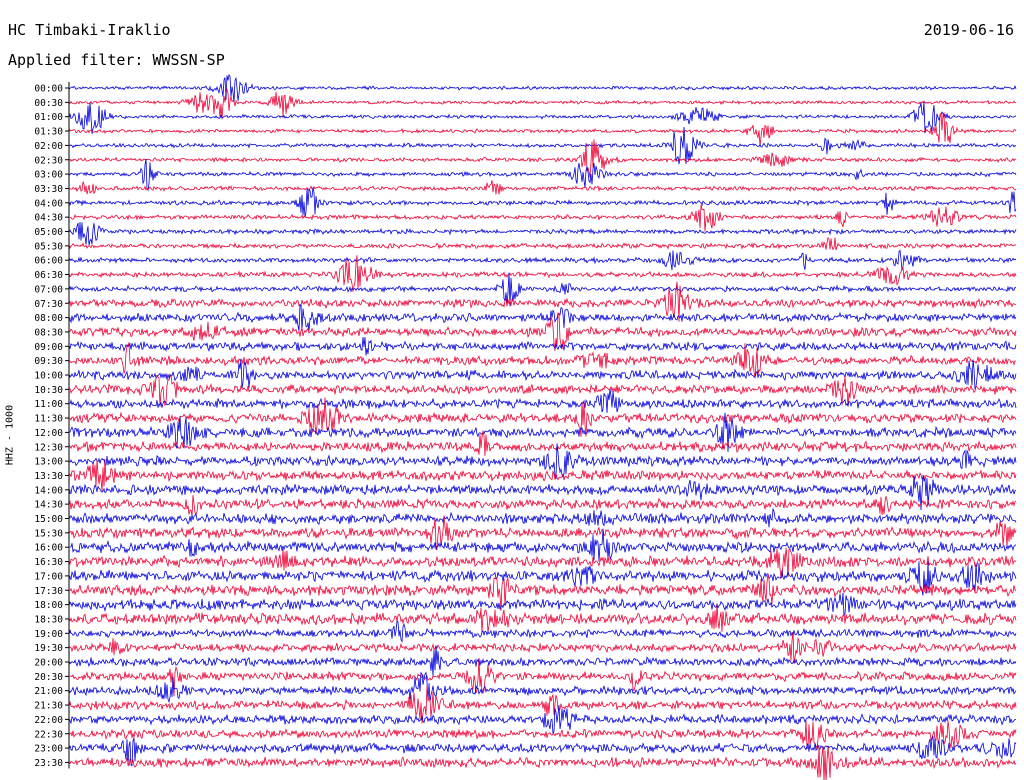 The height and width of the screenshot is (780, 1024). What do you see at coordinates (48, 648) in the screenshot?
I see `y-tick-label: 19:30` at bounding box center [48, 648].